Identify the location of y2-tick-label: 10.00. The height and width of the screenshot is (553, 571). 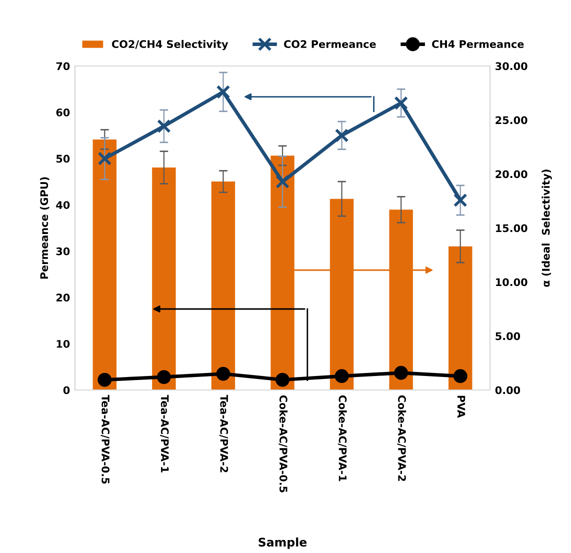
(512, 282).